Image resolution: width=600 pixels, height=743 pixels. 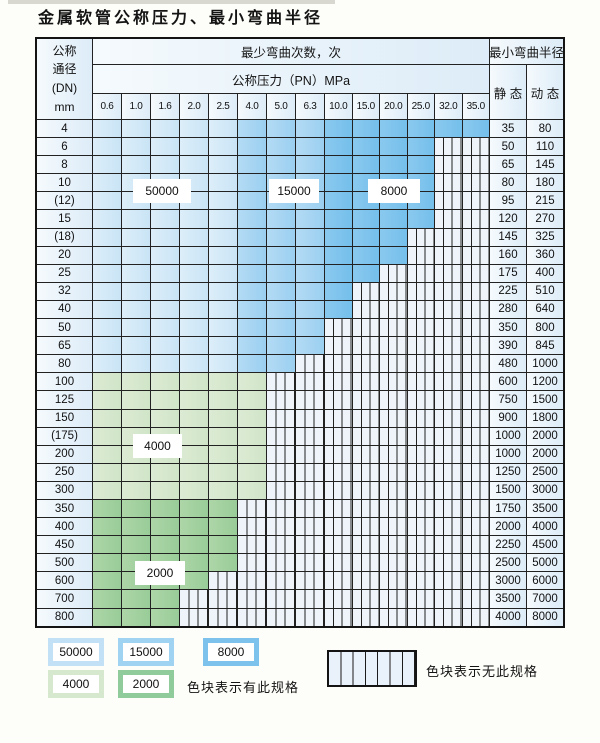 What do you see at coordinates (231, 652) in the screenshot?
I see `legend-swatch-8000: 8000` at bounding box center [231, 652].